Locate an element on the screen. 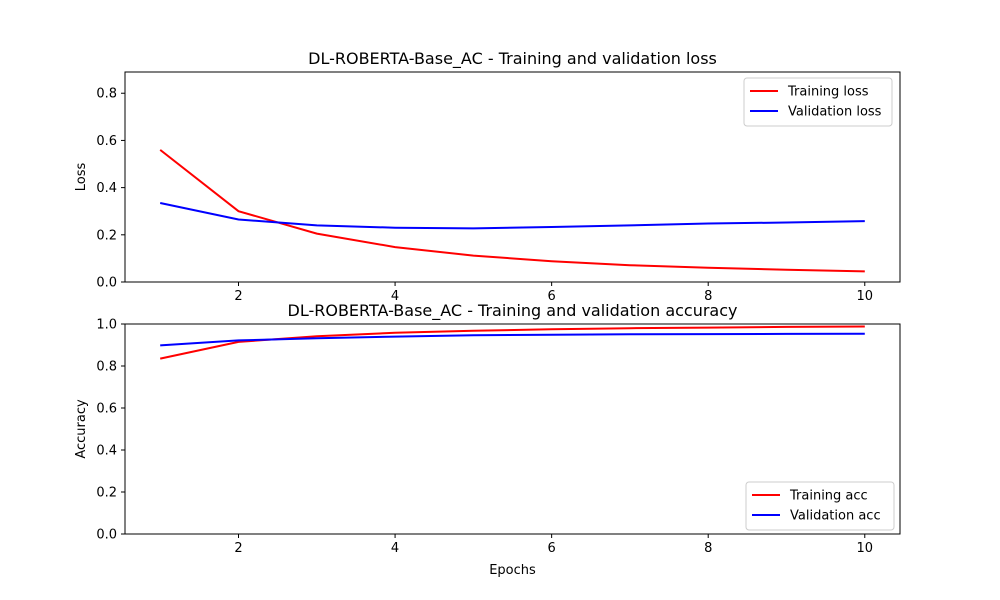 The height and width of the screenshot is (600, 1000). series-line-training-acc is located at coordinates (512, 342).